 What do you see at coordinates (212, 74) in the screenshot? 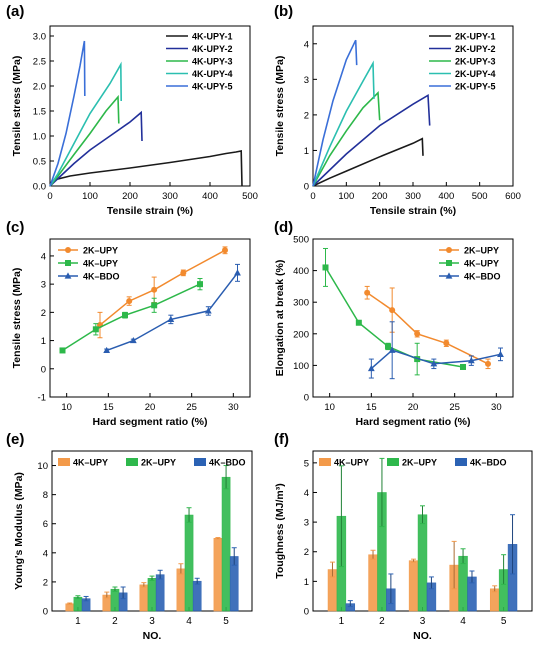
I see `legend-label: 4K-UPY-4` at bounding box center [212, 74].